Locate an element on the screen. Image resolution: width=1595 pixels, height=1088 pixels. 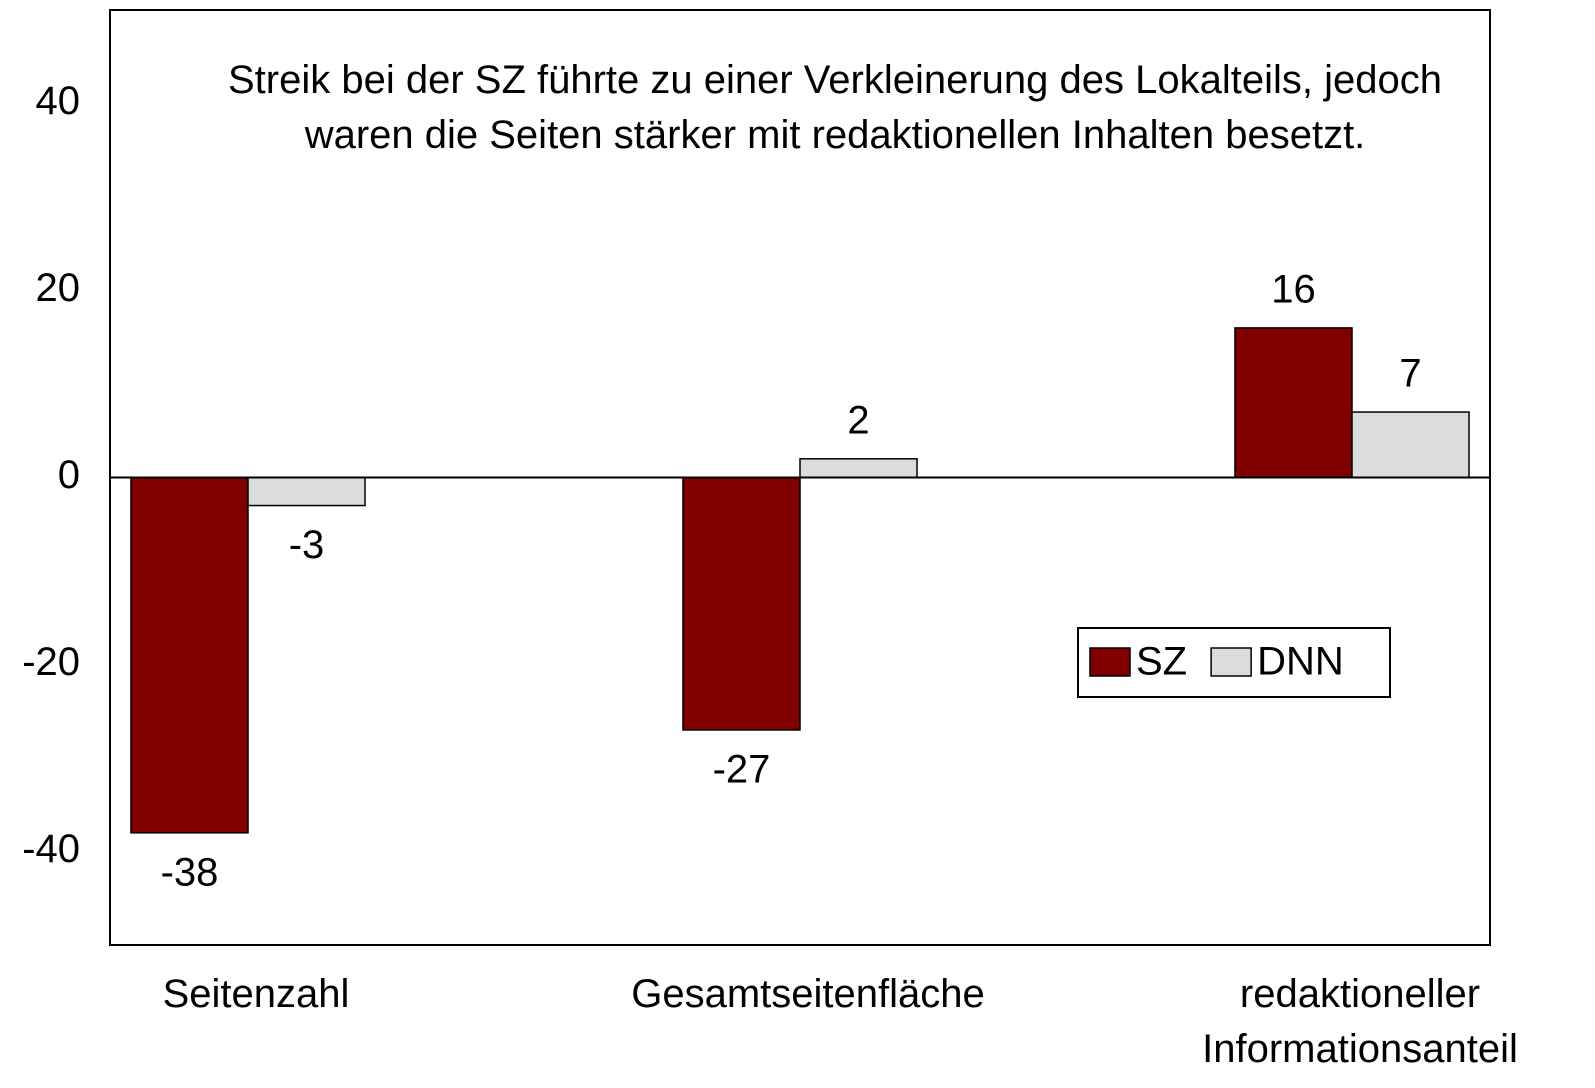
y-tick-label: 40 is located at coordinates (58, 101).